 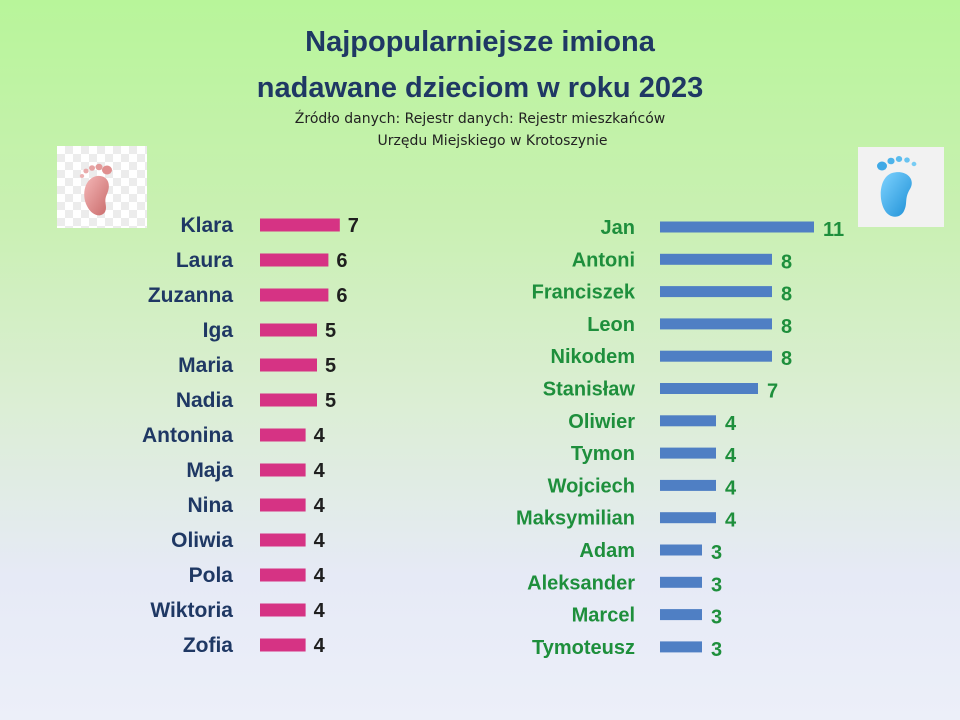 What do you see at coordinates (603, 454) in the screenshot?
I see `category-label-boys-7: Tymon` at bounding box center [603, 454].